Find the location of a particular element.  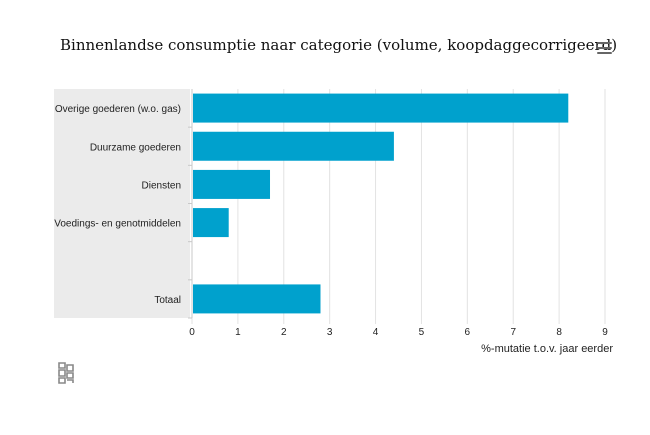

x-tick-label: 2 is located at coordinates (284, 332).